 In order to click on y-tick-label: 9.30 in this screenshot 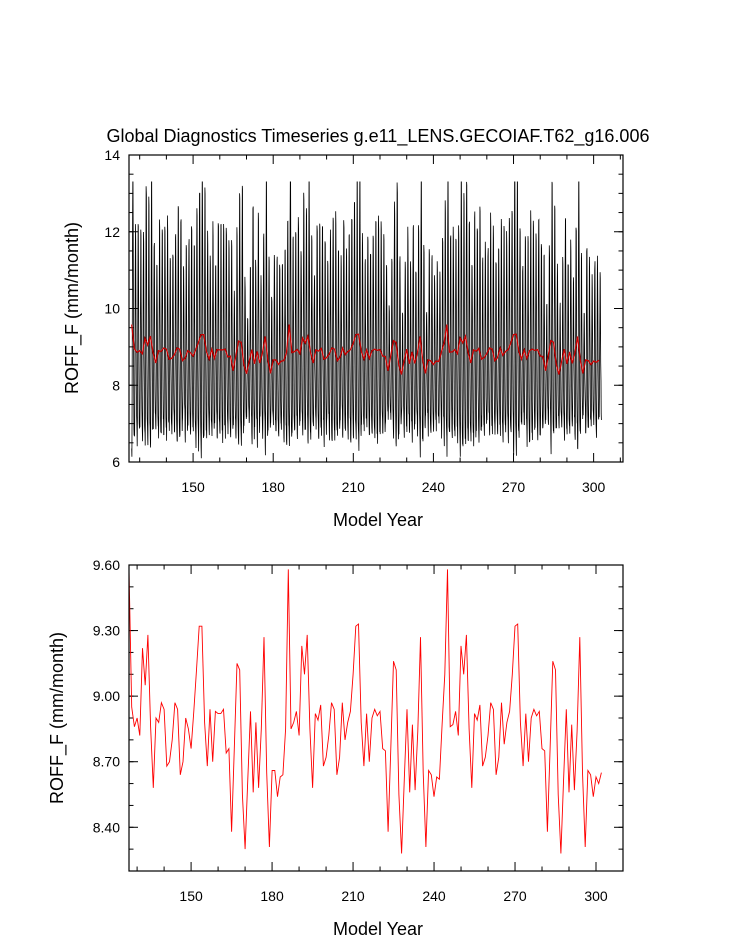, I will do `click(106, 631)`.